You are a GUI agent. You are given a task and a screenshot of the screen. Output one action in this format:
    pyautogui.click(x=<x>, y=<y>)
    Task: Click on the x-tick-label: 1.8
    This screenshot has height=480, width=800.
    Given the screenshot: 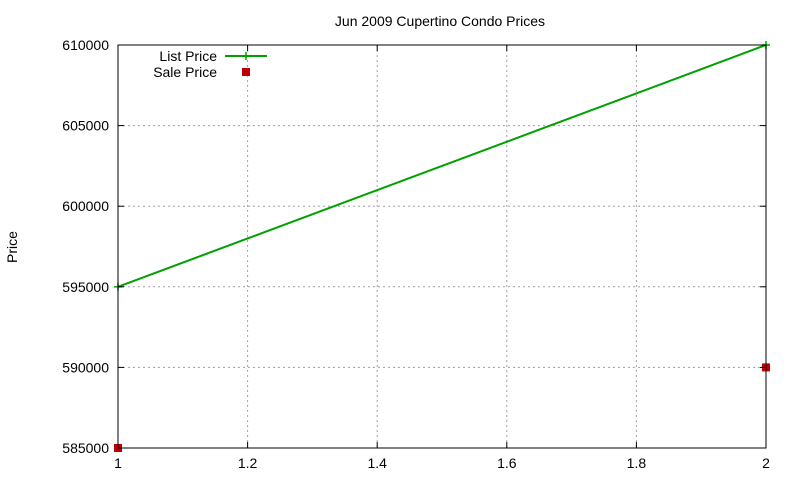 What is the action you would take?
    pyautogui.click(x=637, y=463)
    